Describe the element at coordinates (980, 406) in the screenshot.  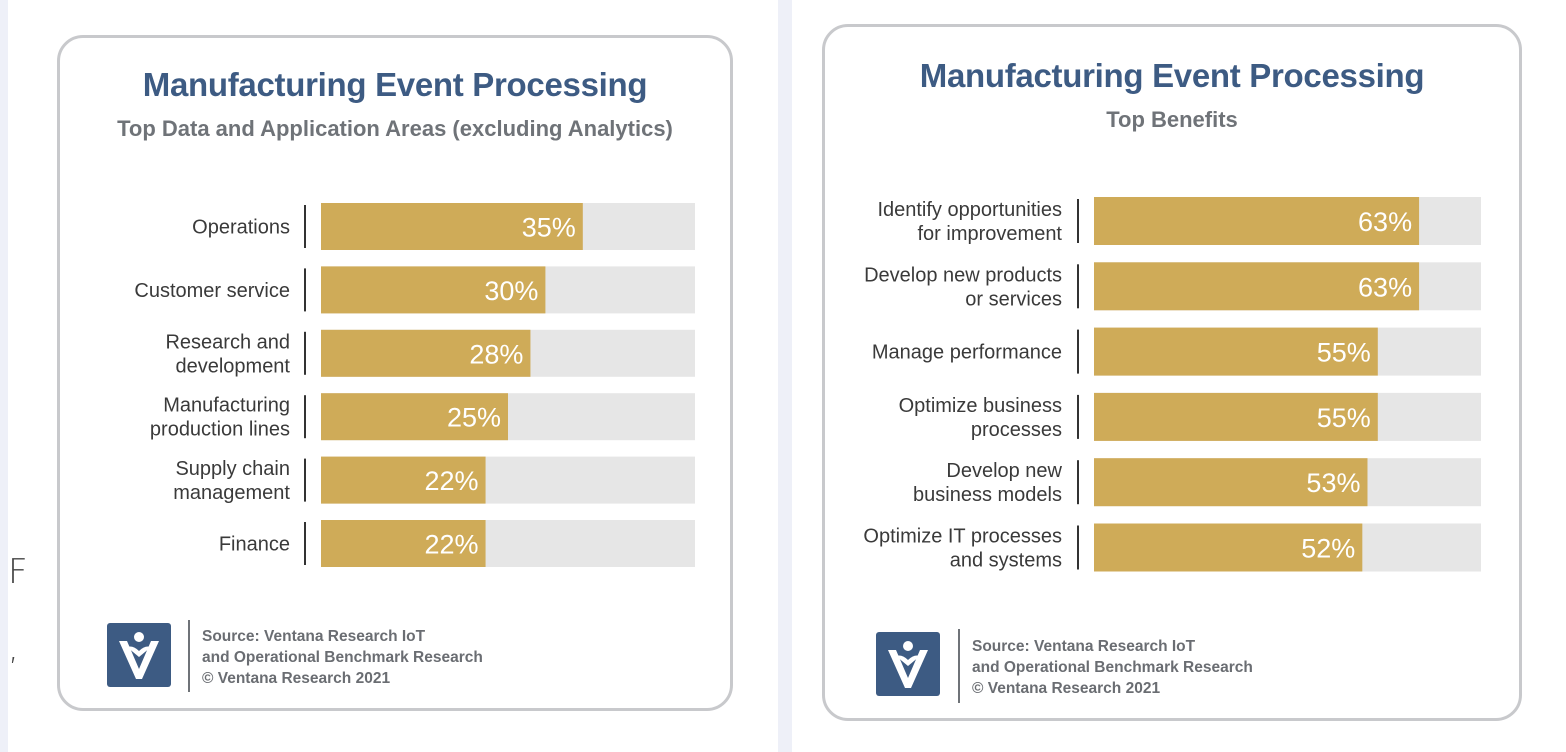
I see `category-label: Optimize business` at that location.